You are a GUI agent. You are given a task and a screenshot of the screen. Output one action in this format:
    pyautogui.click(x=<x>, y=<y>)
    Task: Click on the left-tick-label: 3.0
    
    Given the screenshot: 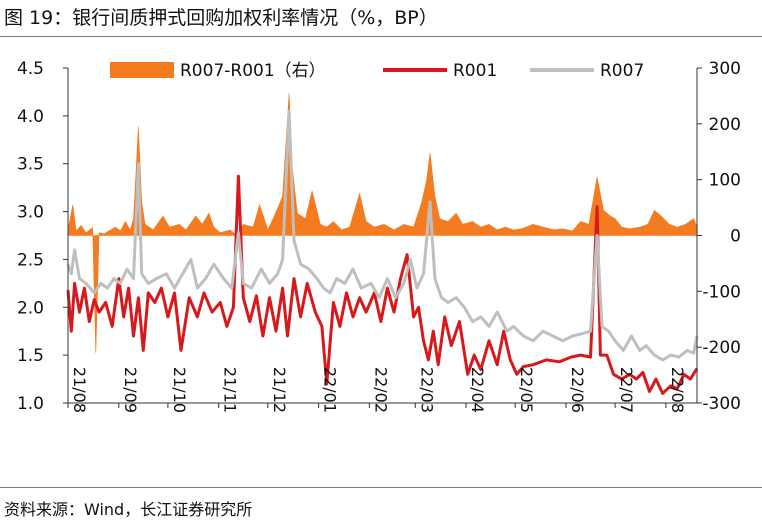 What is the action you would take?
    pyautogui.click(x=30, y=213)
    